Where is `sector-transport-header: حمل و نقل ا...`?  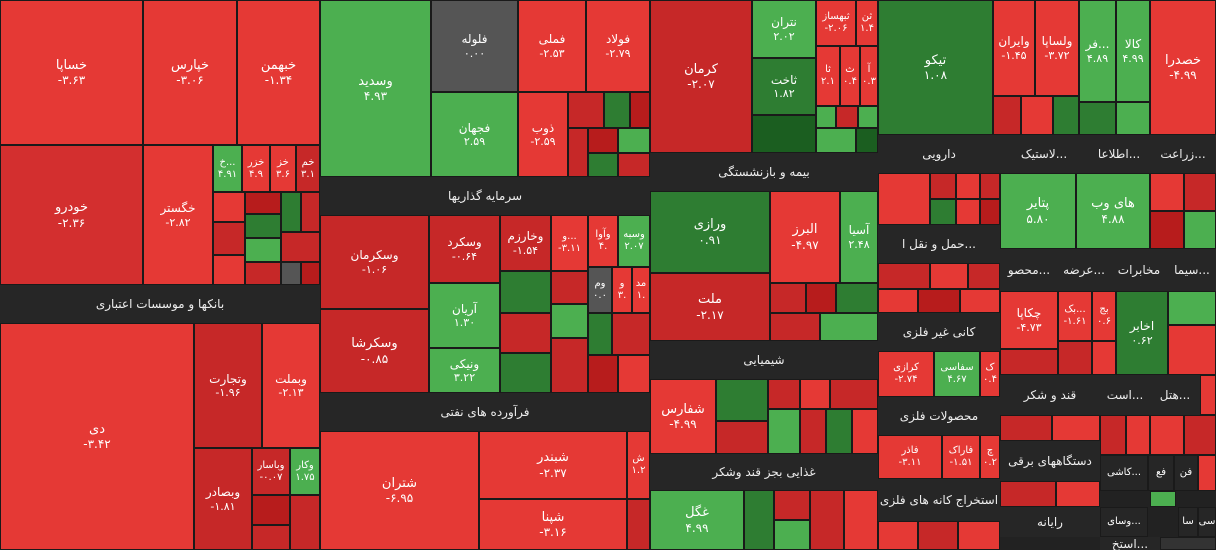
sector-transport-header: حمل و نقل ا... is located at coordinates (939, 244).